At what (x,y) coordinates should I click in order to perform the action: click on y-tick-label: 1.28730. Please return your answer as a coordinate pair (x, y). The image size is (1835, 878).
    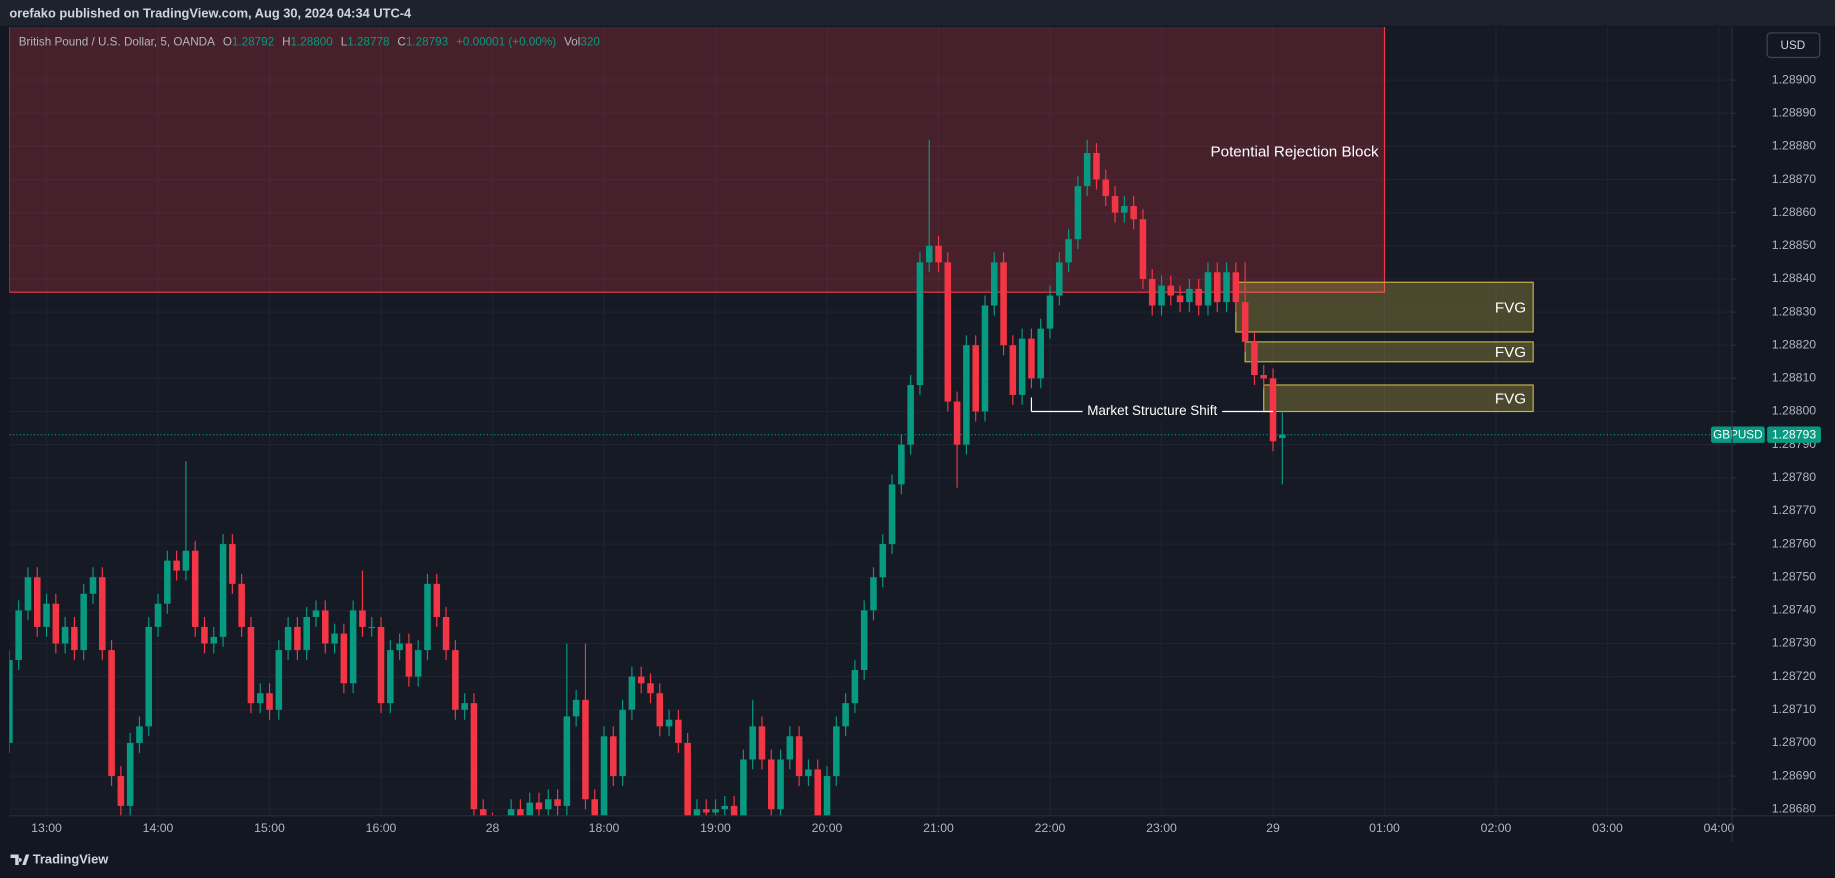
    Looking at the image, I should click on (1794, 643).